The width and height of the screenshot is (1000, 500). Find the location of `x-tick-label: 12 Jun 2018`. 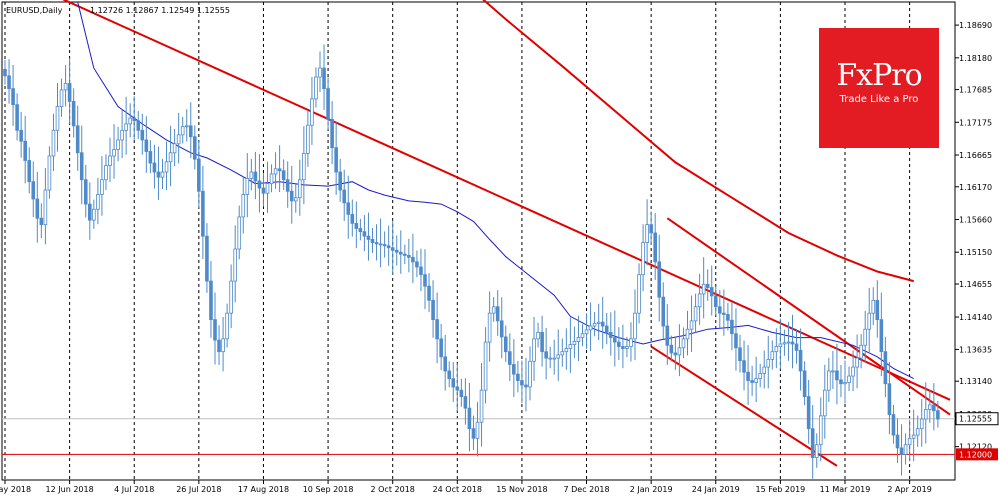

x-tick-label: 12 Jun 2018 is located at coordinates (70, 489).